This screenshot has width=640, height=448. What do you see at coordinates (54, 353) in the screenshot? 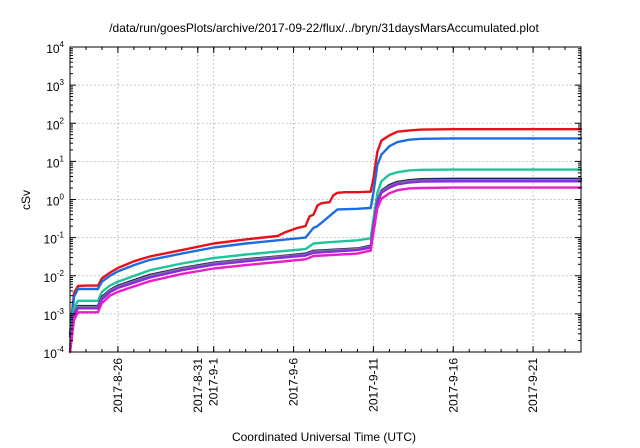
I see `y-tick-label: 10⁻⁴` at bounding box center [54, 353].